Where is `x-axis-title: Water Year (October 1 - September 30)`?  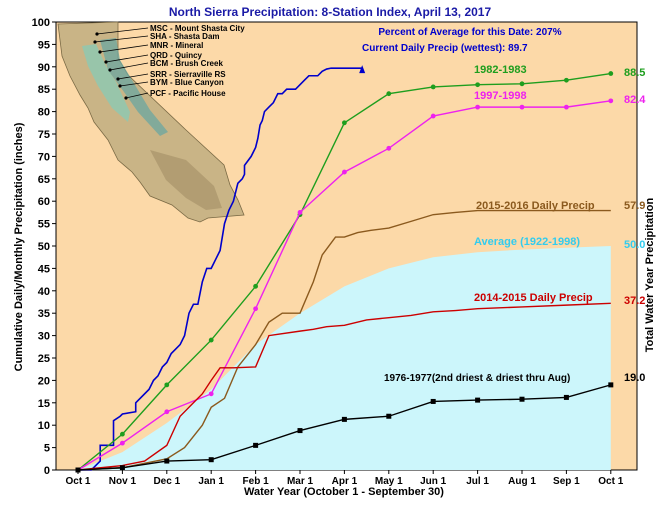
x-axis-title: Water Year (October 1 - September 30) is located at coordinates (344, 492).